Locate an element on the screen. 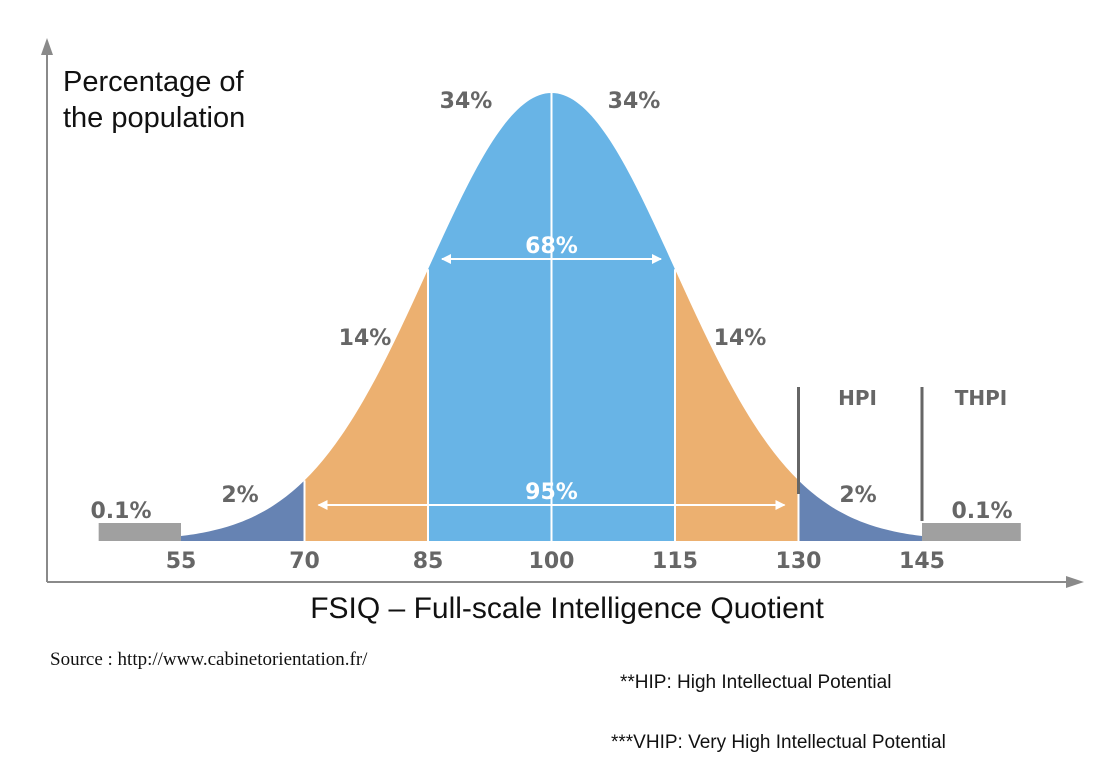 The width and height of the screenshot is (1096, 780). percent-label-7: 0.1% is located at coordinates (981, 511).